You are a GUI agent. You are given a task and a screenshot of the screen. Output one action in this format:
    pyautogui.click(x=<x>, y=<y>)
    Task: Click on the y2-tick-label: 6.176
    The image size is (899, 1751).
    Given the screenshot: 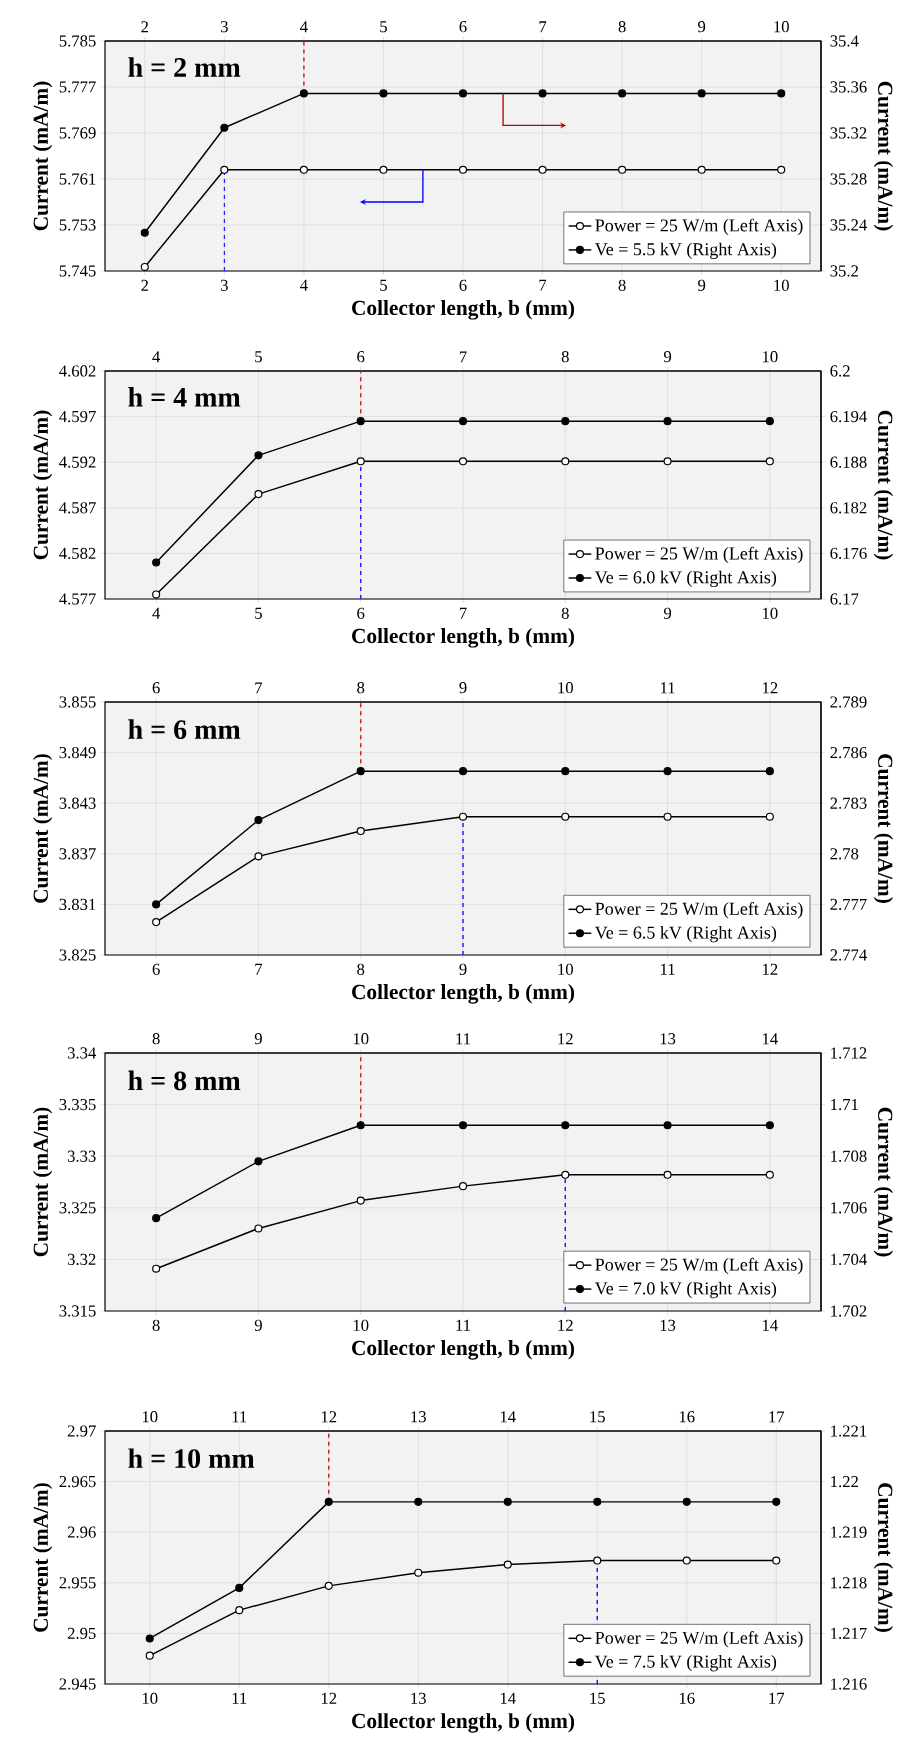 What is the action you would take?
    pyautogui.click(x=848, y=553)
    